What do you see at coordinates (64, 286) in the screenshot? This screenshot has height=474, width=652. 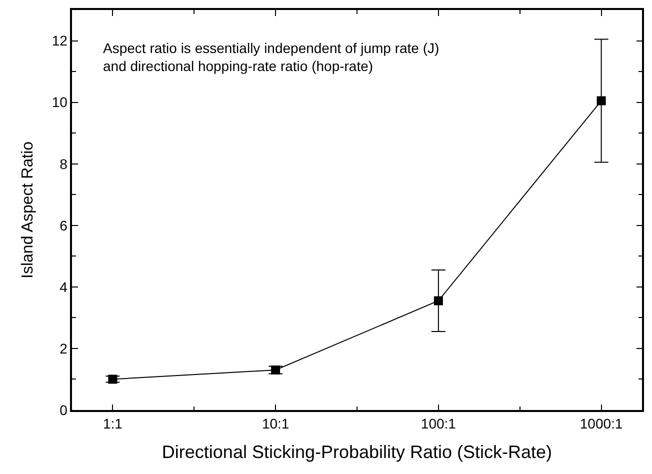 I see `y-tick-label: 4` at bounding box center [64, 286].